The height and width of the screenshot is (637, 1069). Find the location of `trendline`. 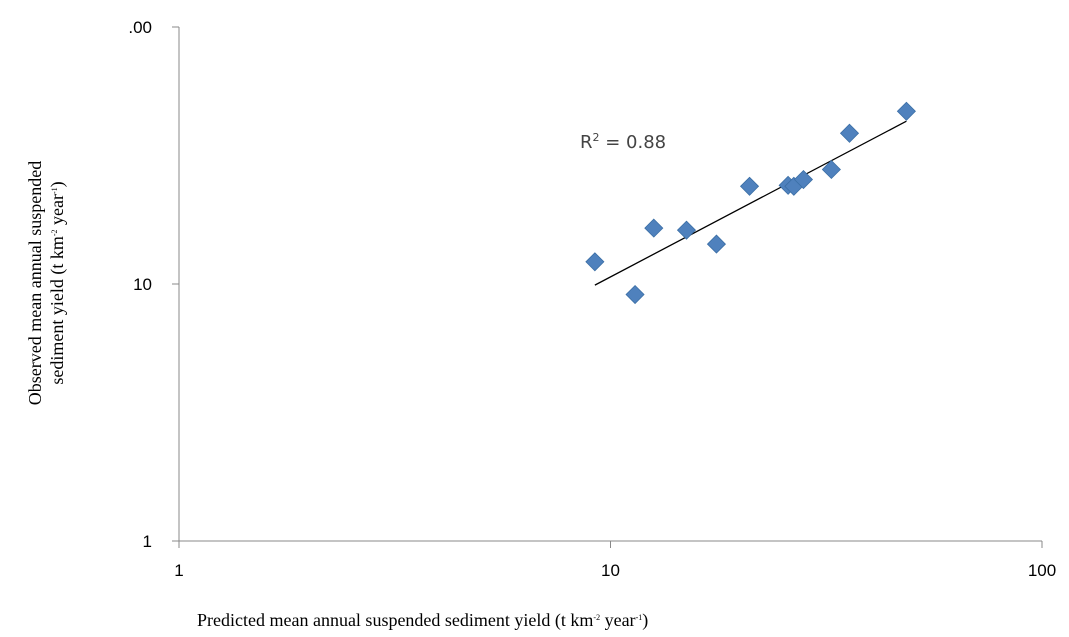

trendline is located at coordinates (750, 203).